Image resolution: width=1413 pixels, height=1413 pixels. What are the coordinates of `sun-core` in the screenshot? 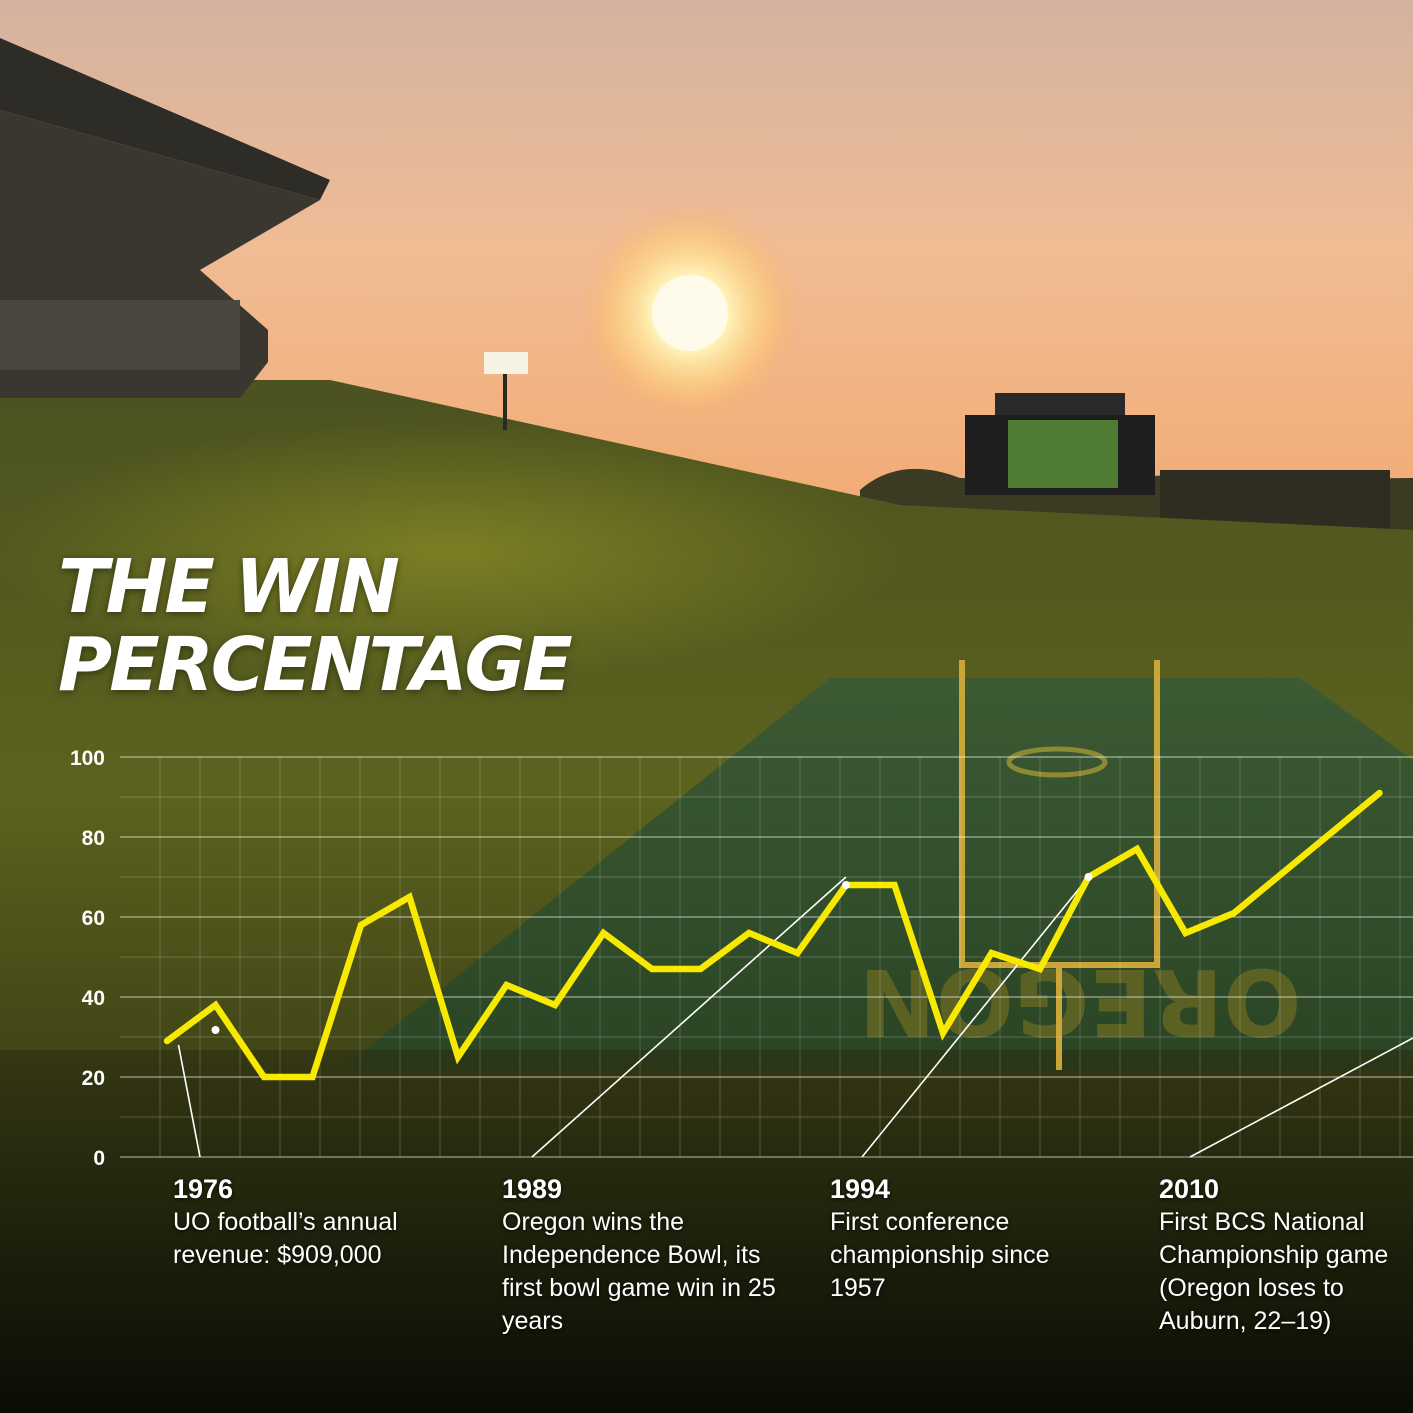 It's located at (690, 313).